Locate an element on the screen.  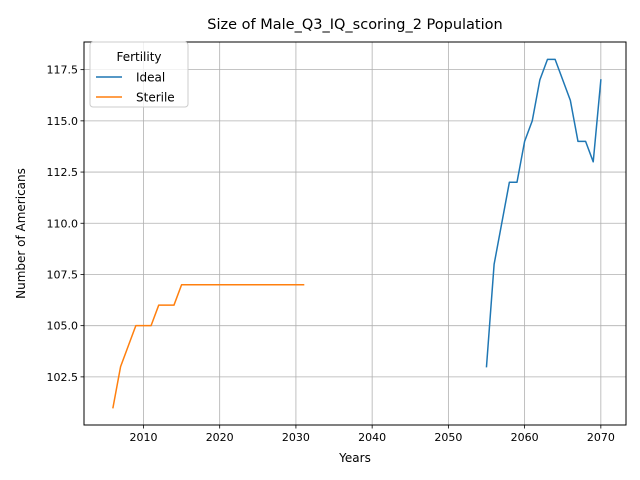
x-axis-label: Years is located at coordinates (354, 458).